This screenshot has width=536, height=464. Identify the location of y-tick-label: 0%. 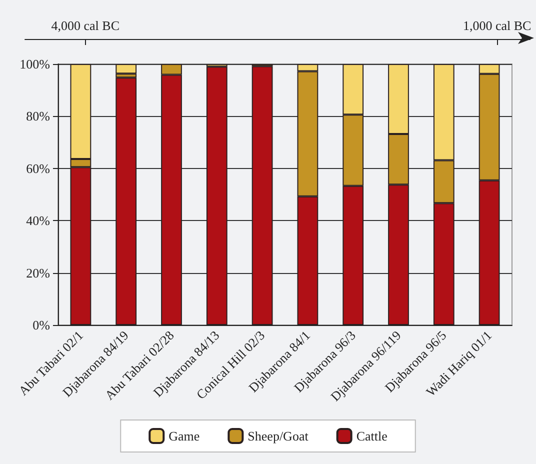
(41, 325).